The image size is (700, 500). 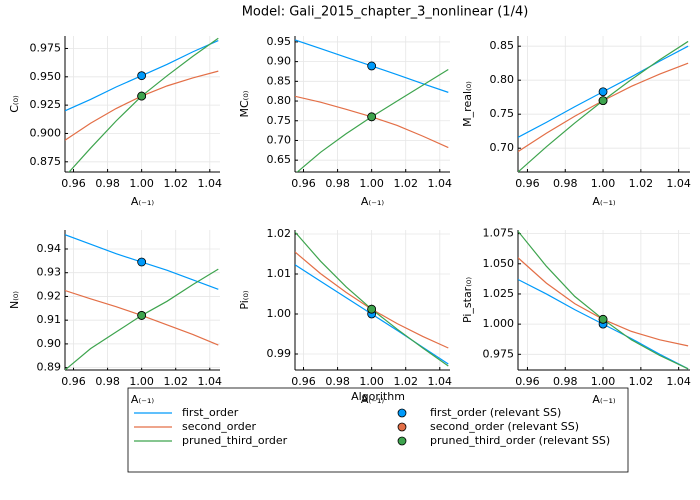 What do you see at coordinates (499, 293) in the screenshot?
I see `y-tick-label: 1.025` at bounding box center [499, 293].